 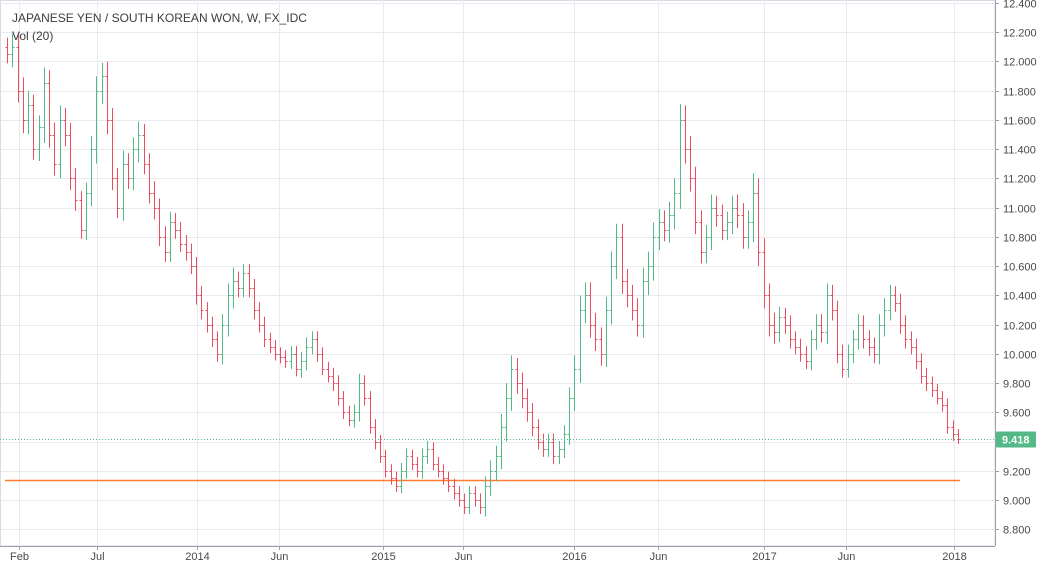 I want to click on y-tick-label: 8.800, so click(x=1017, y=531).